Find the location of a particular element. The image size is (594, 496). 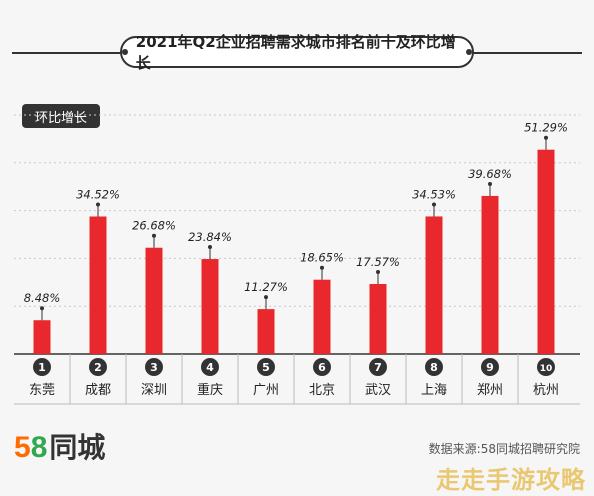

logo-digit-8: 8 is located at coordinates (39, 447).